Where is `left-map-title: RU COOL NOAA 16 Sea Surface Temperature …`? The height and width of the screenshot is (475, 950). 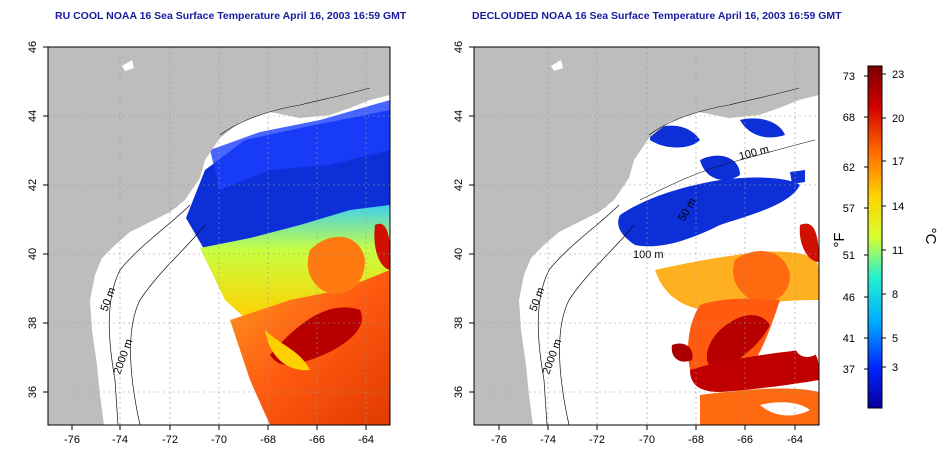
left-map-title: RU COOL NOAA 16 Sea Surface Temperature … is located at coordinates (231, 16).